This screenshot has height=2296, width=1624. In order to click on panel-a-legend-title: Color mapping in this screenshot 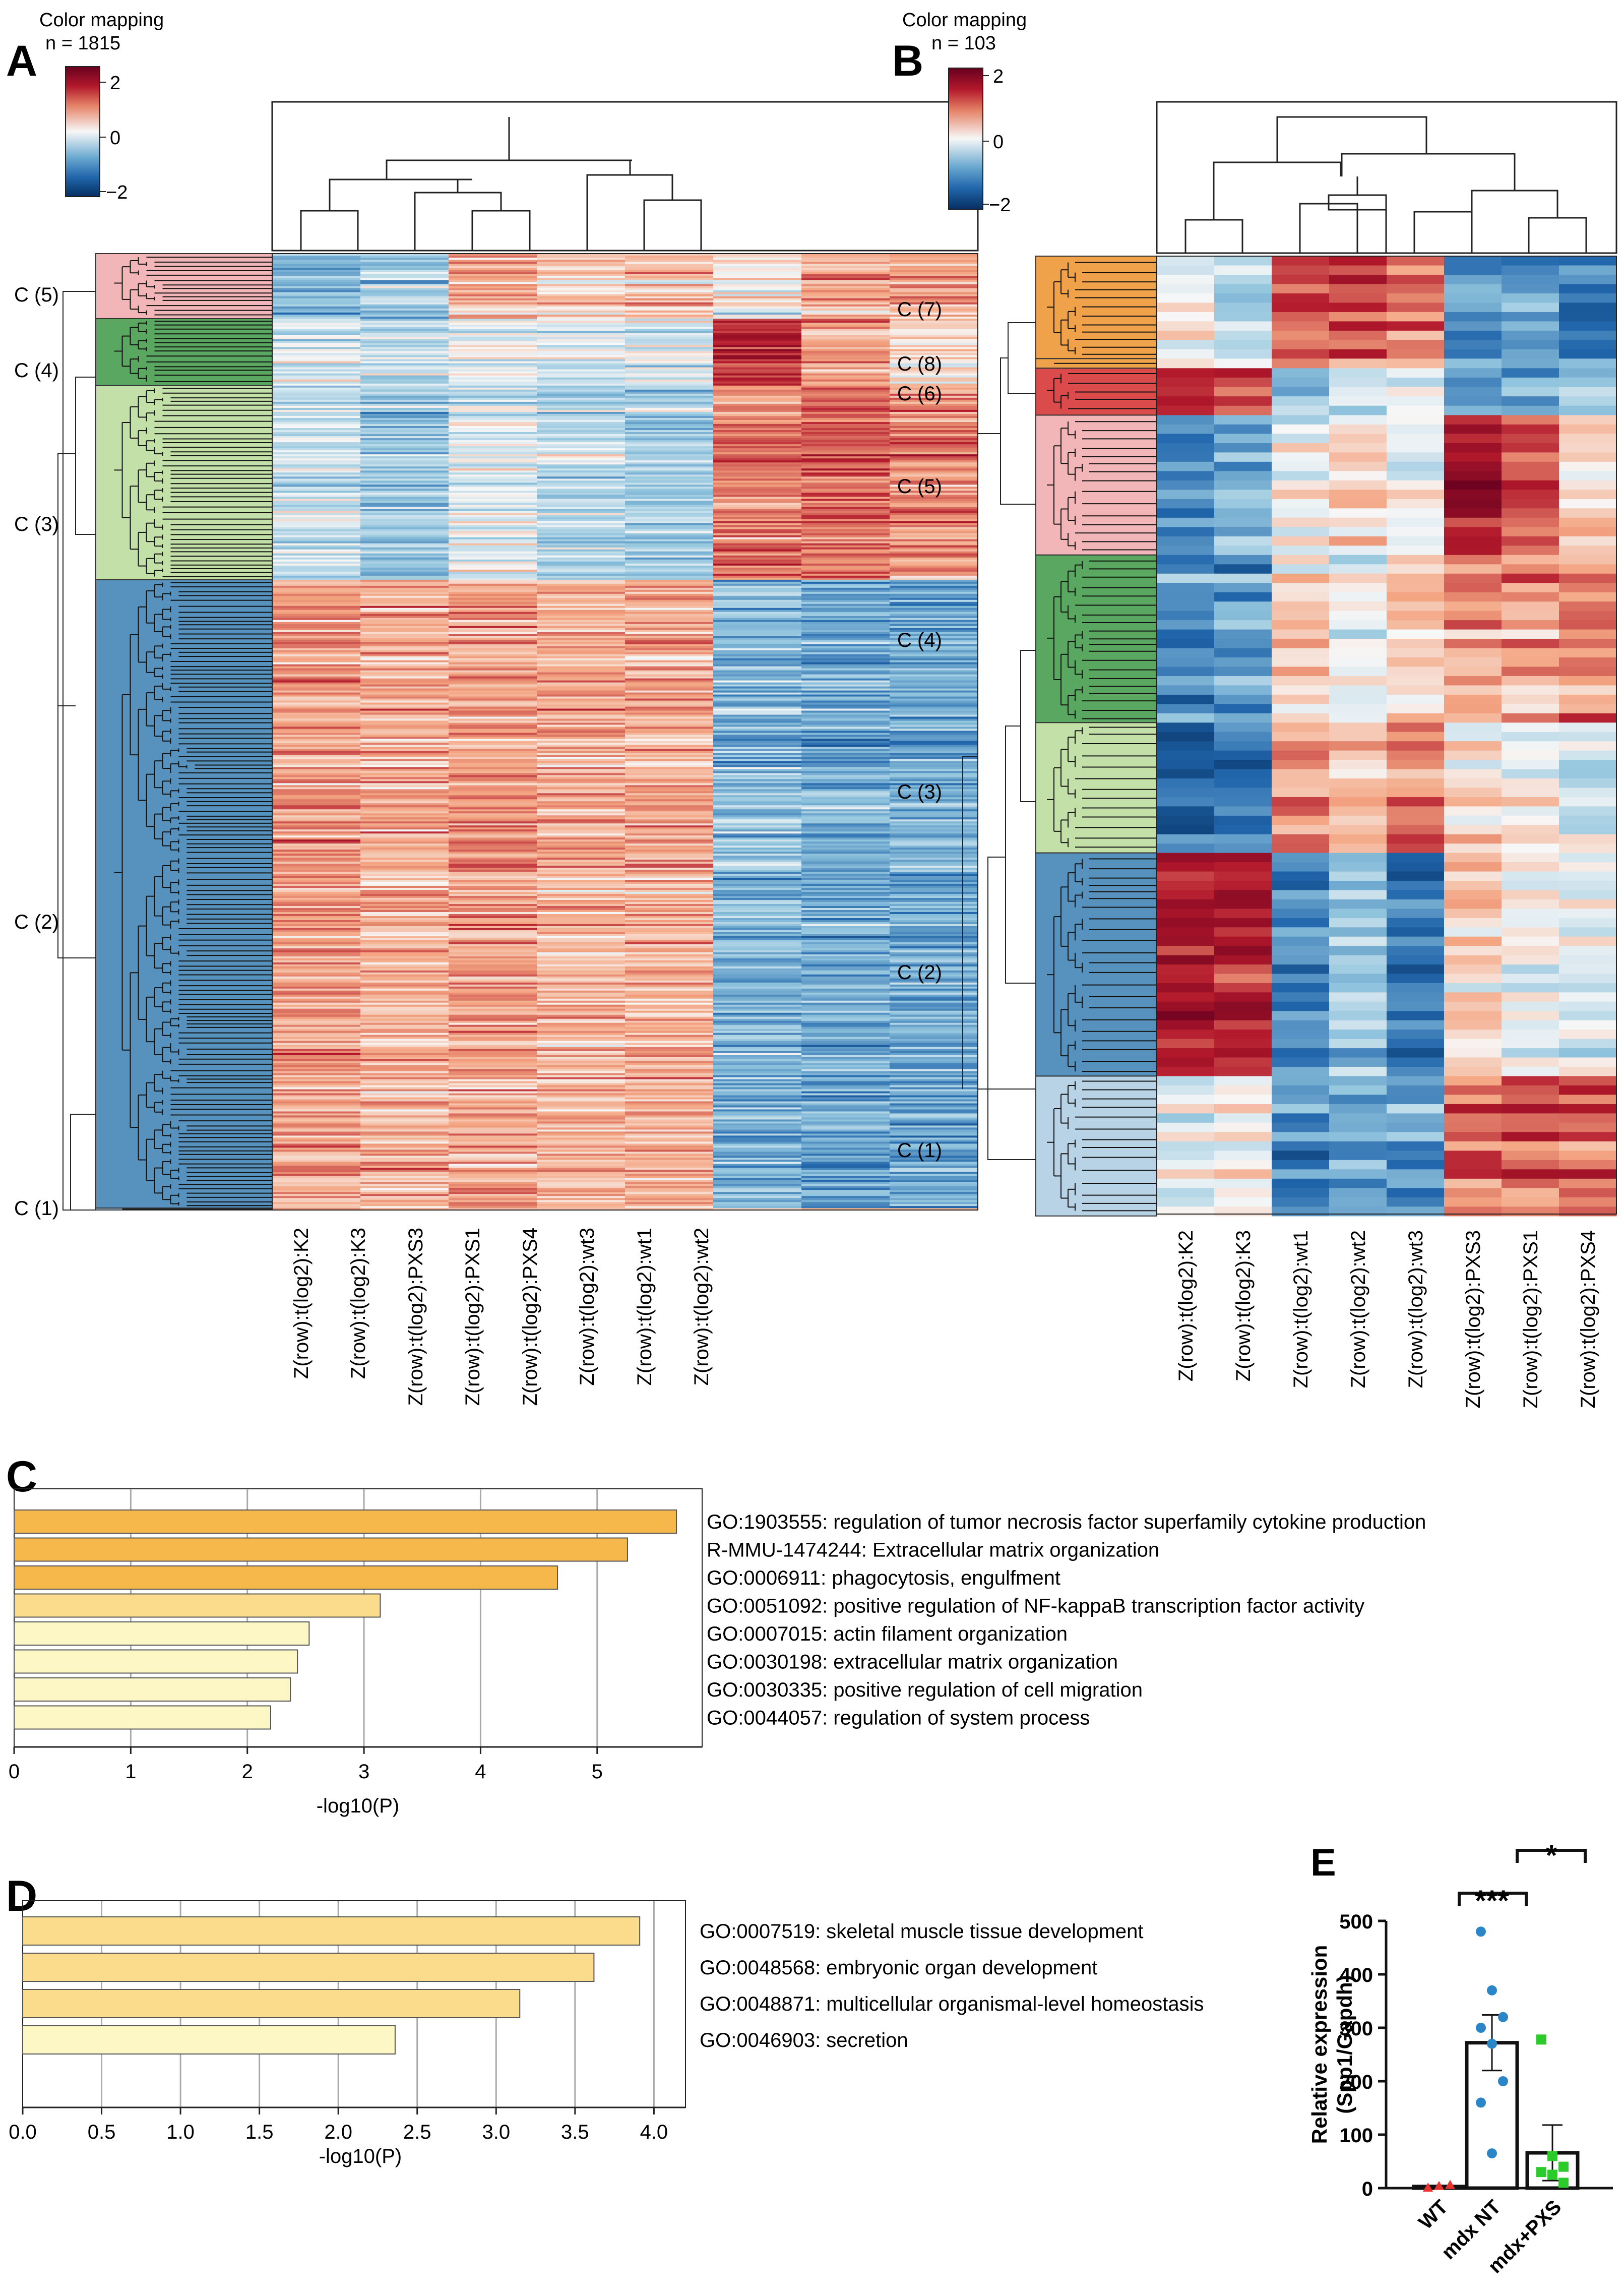, I will do `click(101, 20)`.